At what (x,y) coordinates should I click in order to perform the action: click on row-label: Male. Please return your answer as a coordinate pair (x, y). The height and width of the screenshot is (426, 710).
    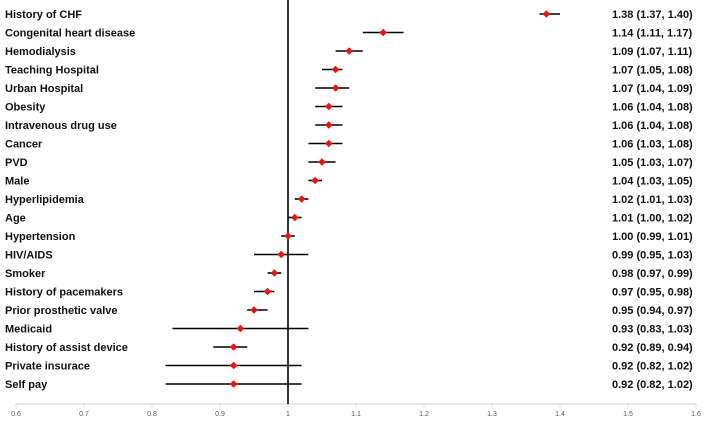
    Looking at the image, I should click on (17, 182).